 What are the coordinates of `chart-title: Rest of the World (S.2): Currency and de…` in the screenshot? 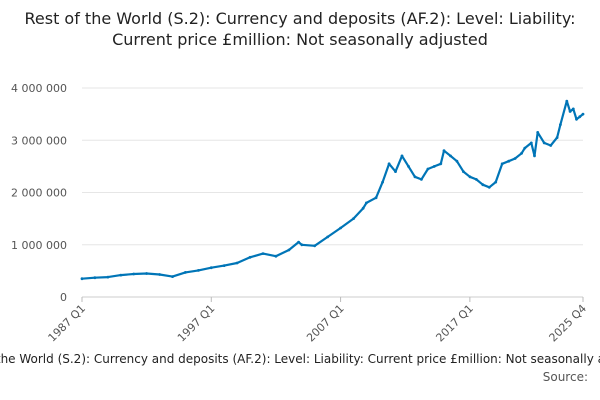 It's located at (300, 29).